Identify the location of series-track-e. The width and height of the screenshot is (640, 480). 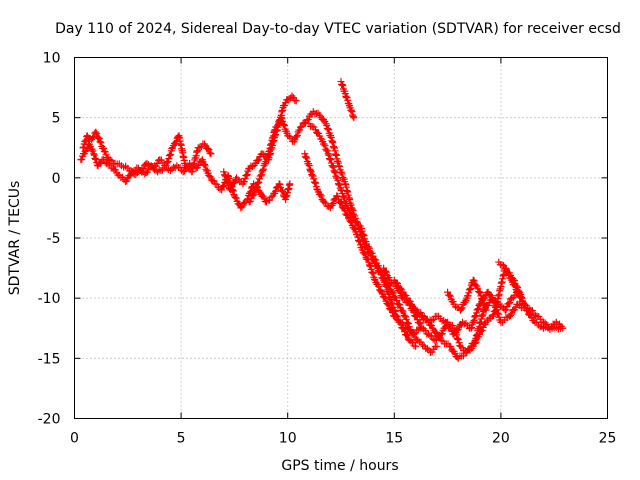
(347, 100).